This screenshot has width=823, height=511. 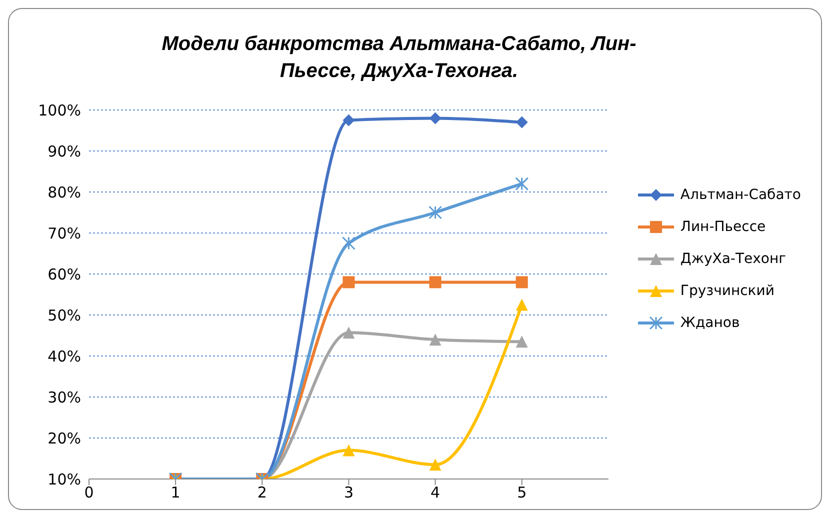 I want to click on x-tick-label: 2, so click(x=262, y=493).